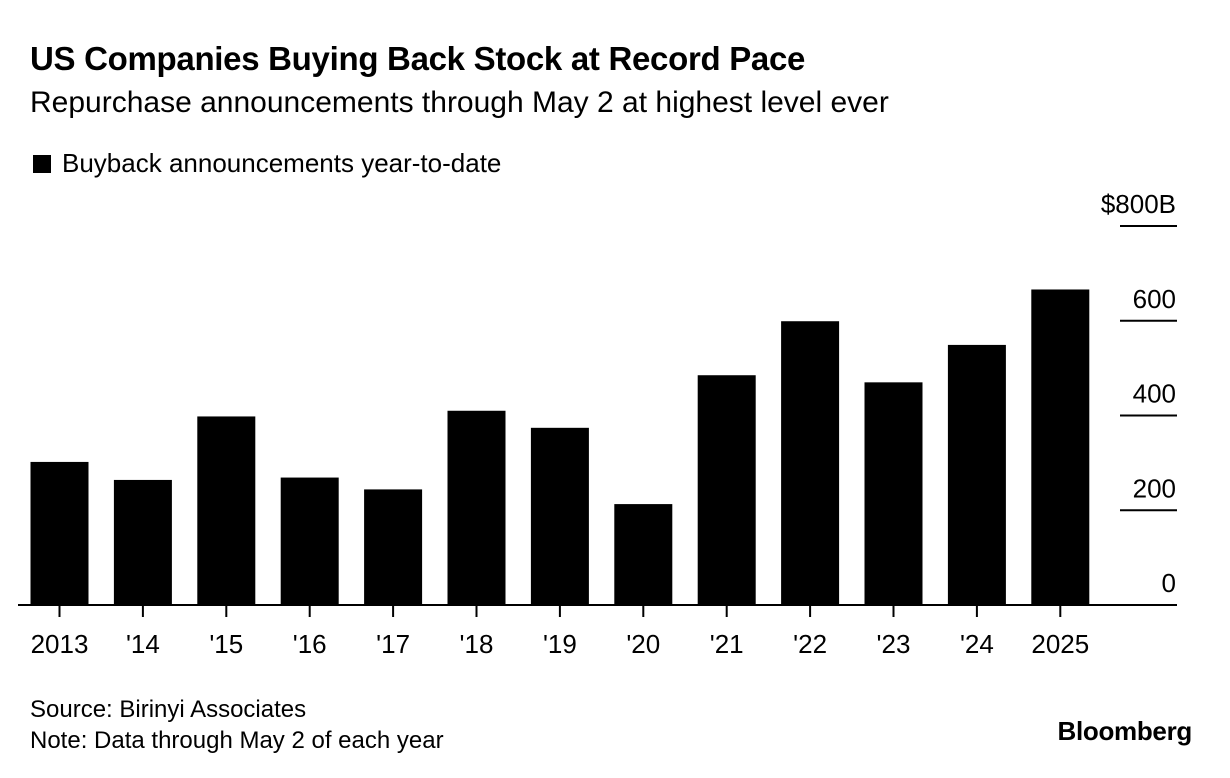 The width and height of the screenshot is (1230, 778). Describe the element at coordinates (1060, 447) in the screenshot. I see `bar-2025` at that location.